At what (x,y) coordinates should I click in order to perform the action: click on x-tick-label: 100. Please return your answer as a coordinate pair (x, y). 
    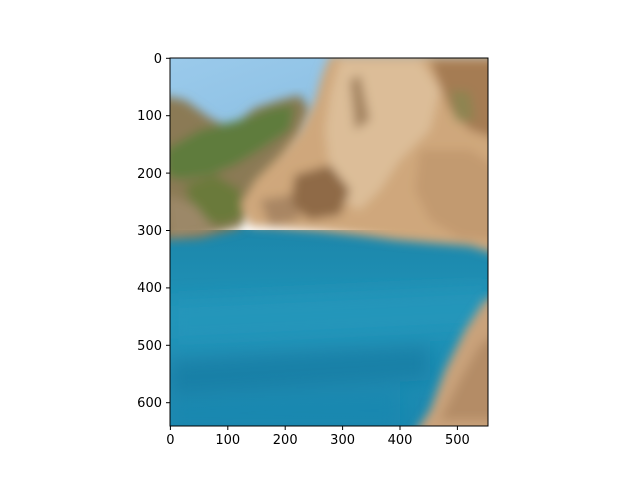
    Looking at the image, I should click on (227, 440).